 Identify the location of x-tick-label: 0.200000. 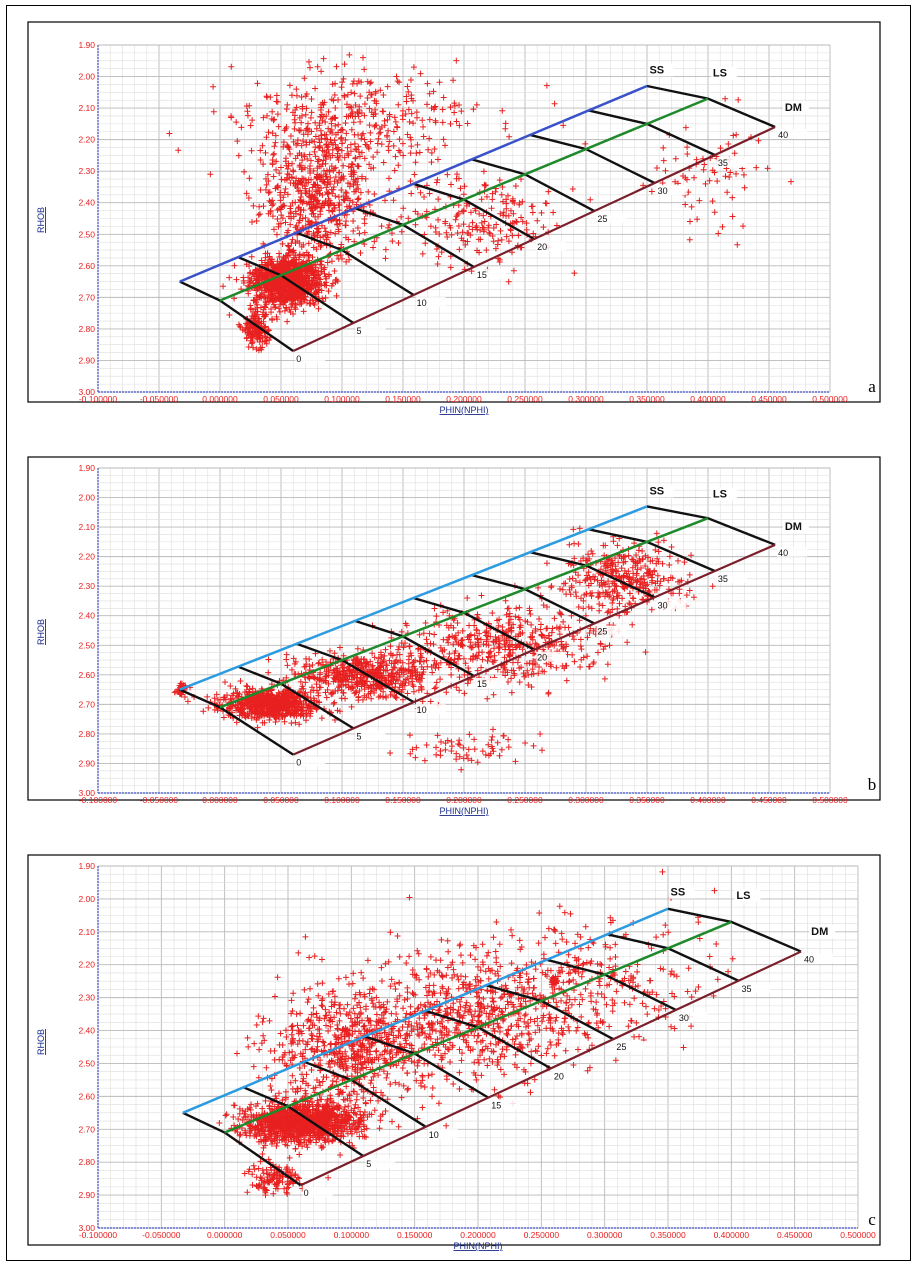
(464, 399).